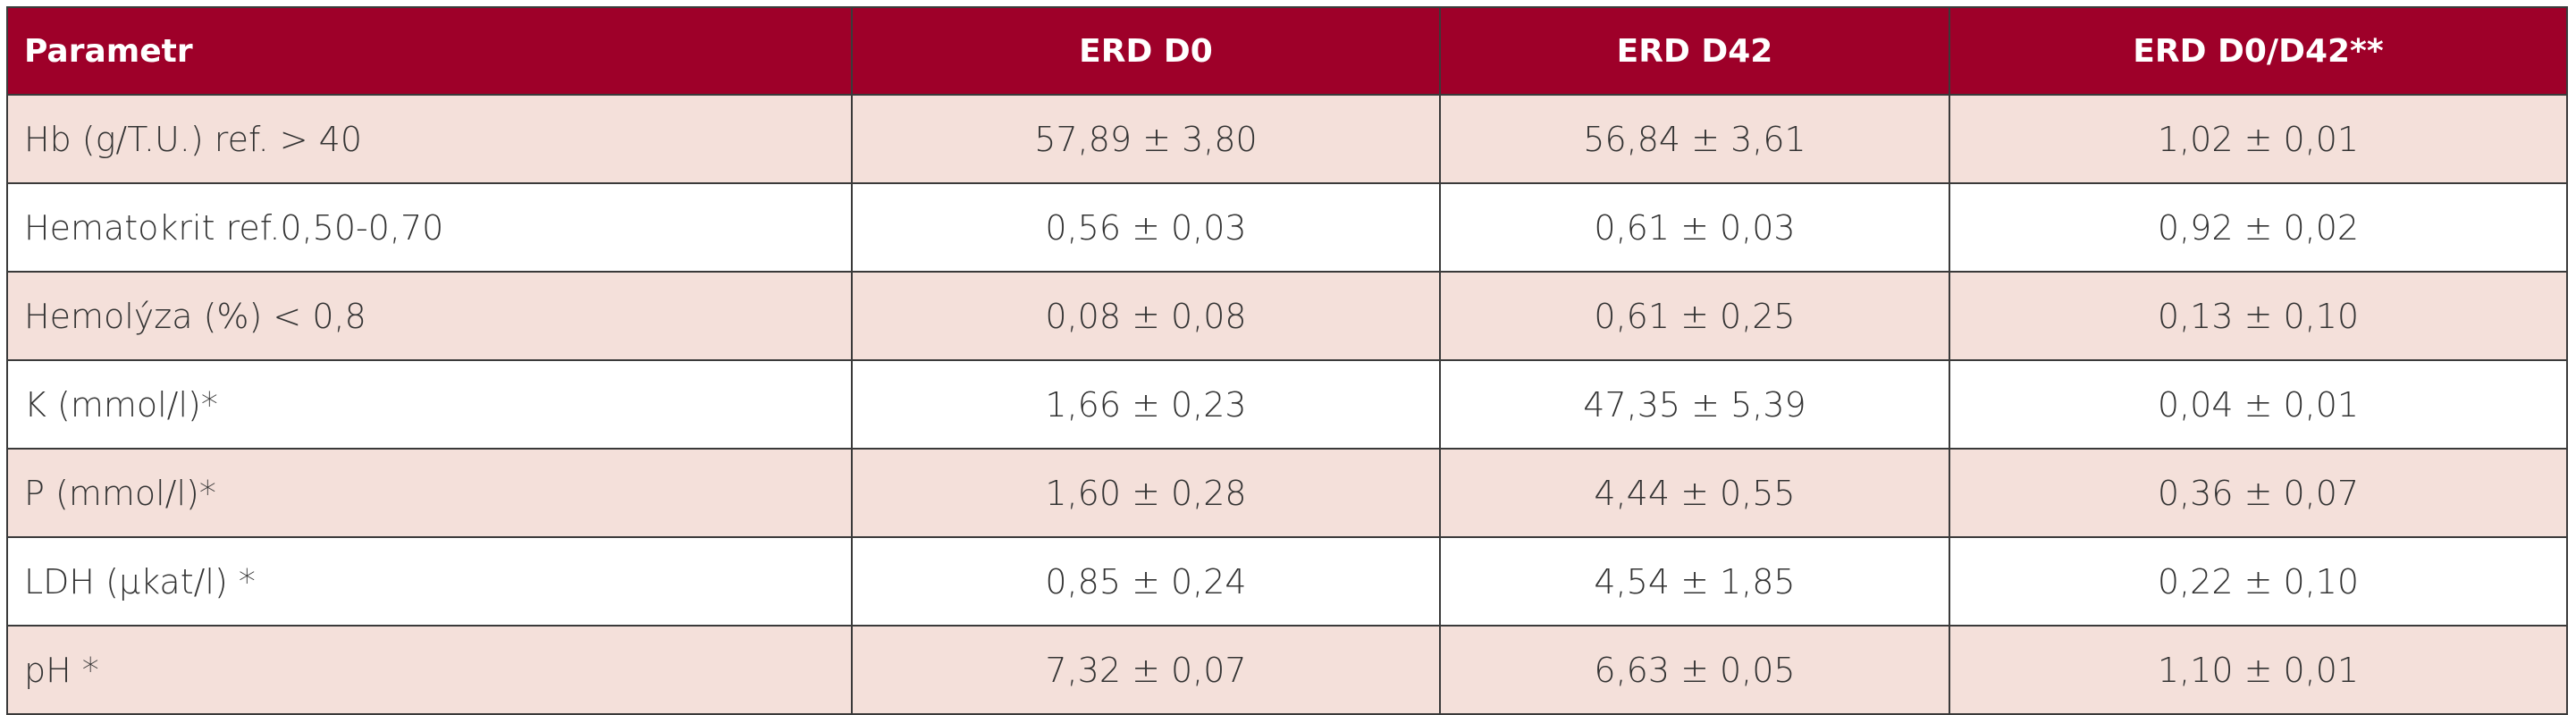 The width and height of the screenshot is (2576, 715). What do you see at coordinates (1695, 316) in the screenshot?
I see `cell: 0,61 ± 0,25` at bounding box center [1695, 316].